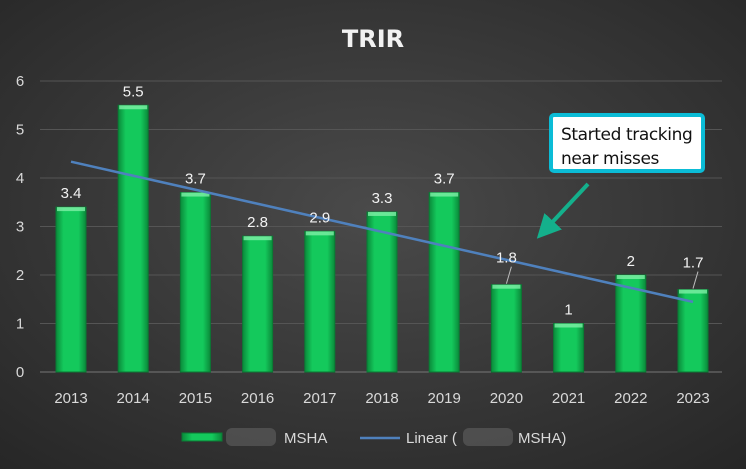  Describe the element at coordinates (319, 217) in the screenshot. I see `data-label: 2.9` at that location.